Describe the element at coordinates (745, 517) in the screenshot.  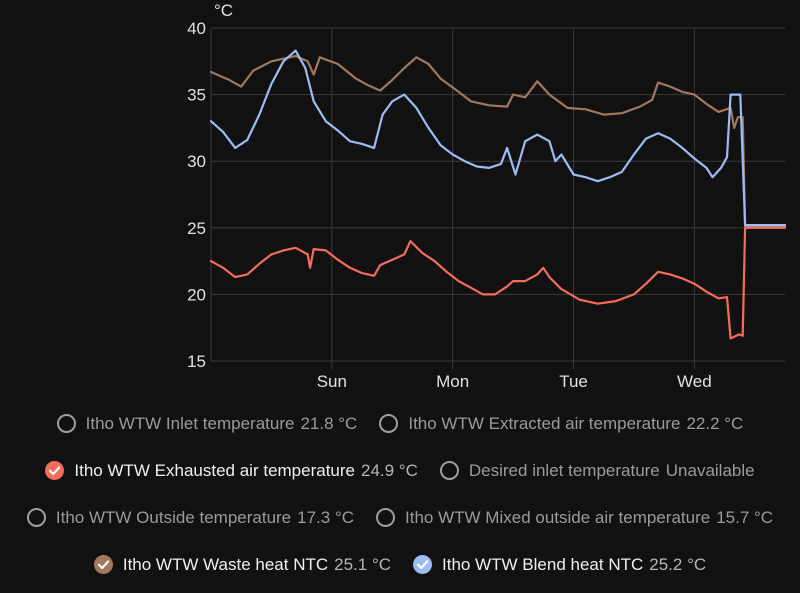
I see `legend-item-value: 15.7 °C` at that location.